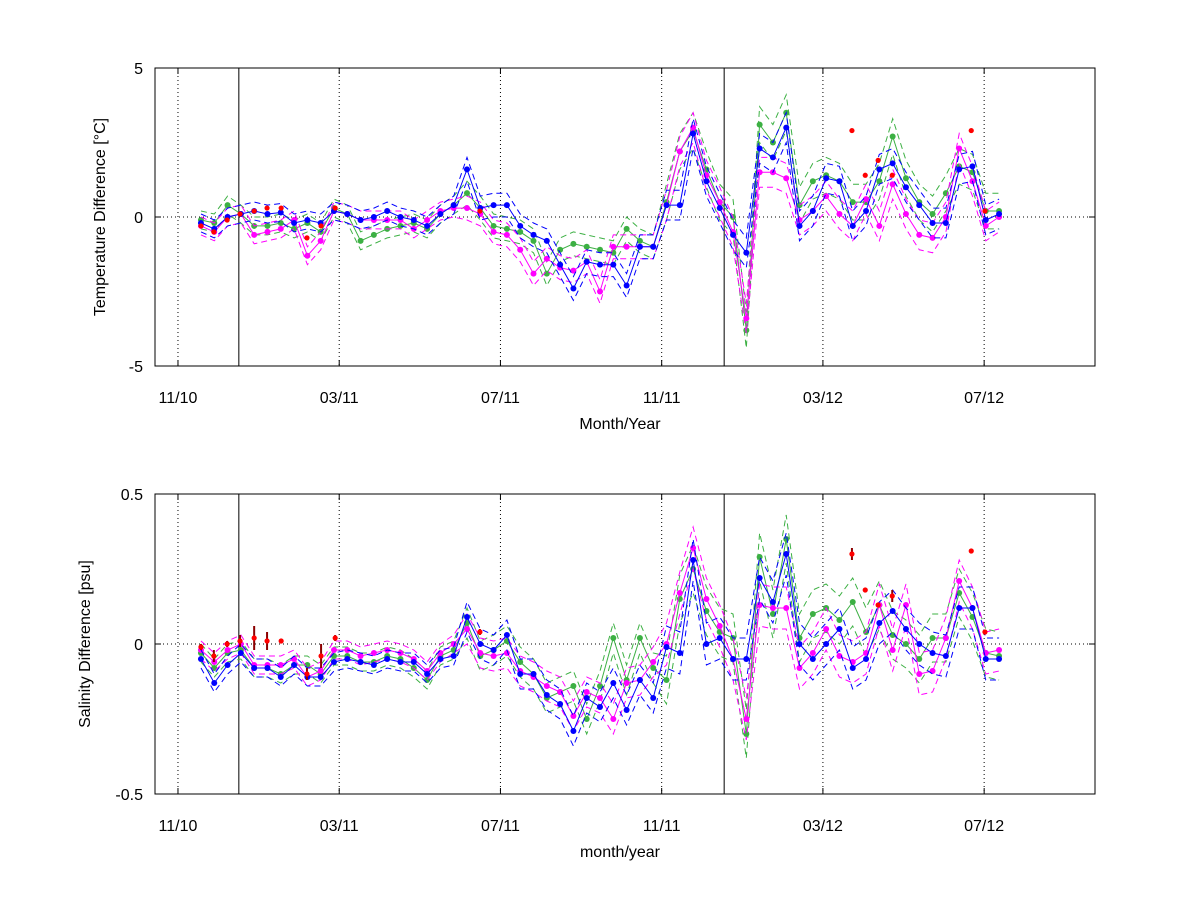 The width and height of the screenshot is (1200, 905). What do you see at coordinates (662, 826) in the screenshot?
I see `x-tick-label: 11/11` at bounding box center [662, 826].